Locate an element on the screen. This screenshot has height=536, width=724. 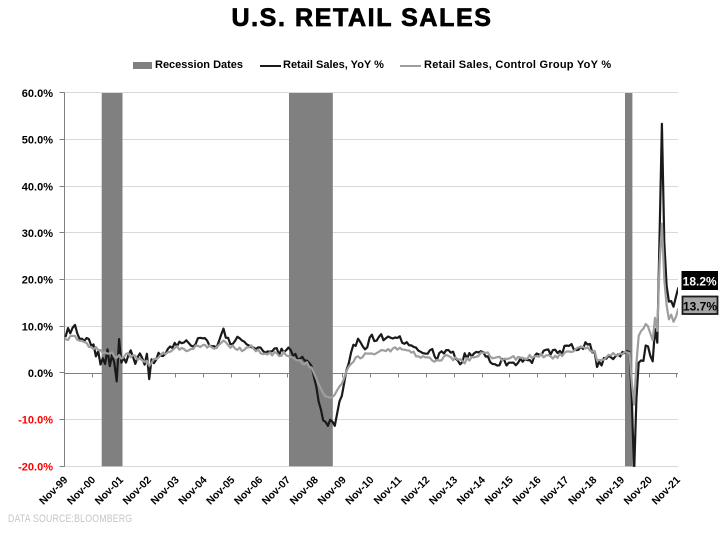
svg-text: 40.0% is located at coordinates (37, 187).